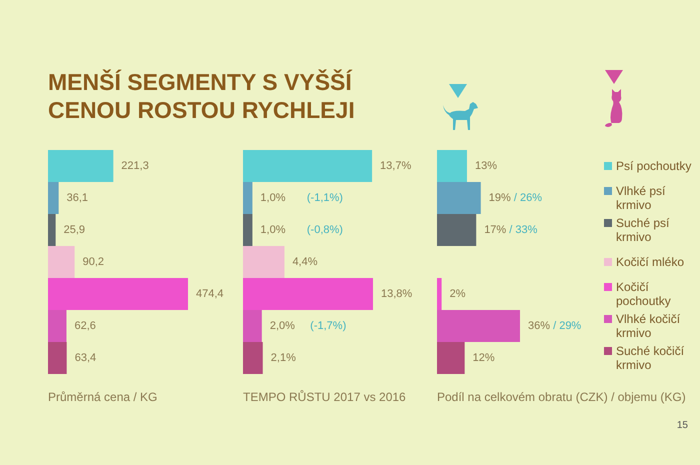 The width and height of the screenshot is (700, 465). I want to click on text: 15, so click(682, 425).